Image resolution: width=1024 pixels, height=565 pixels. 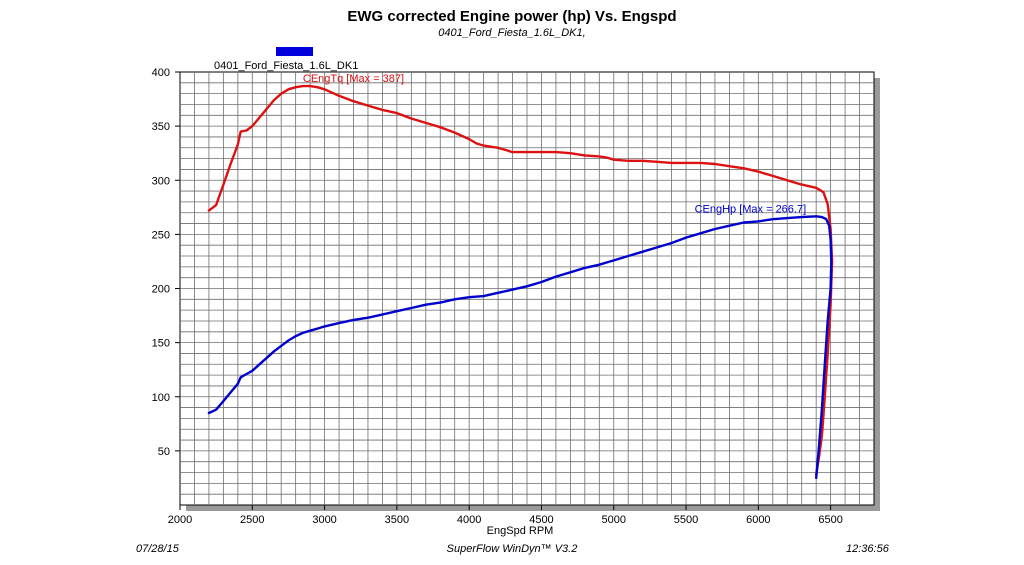 What do you see at coordinates (180, 520) in the screenshot?
I see `x-tick-label: 2000` at bounding box center [180, 520].